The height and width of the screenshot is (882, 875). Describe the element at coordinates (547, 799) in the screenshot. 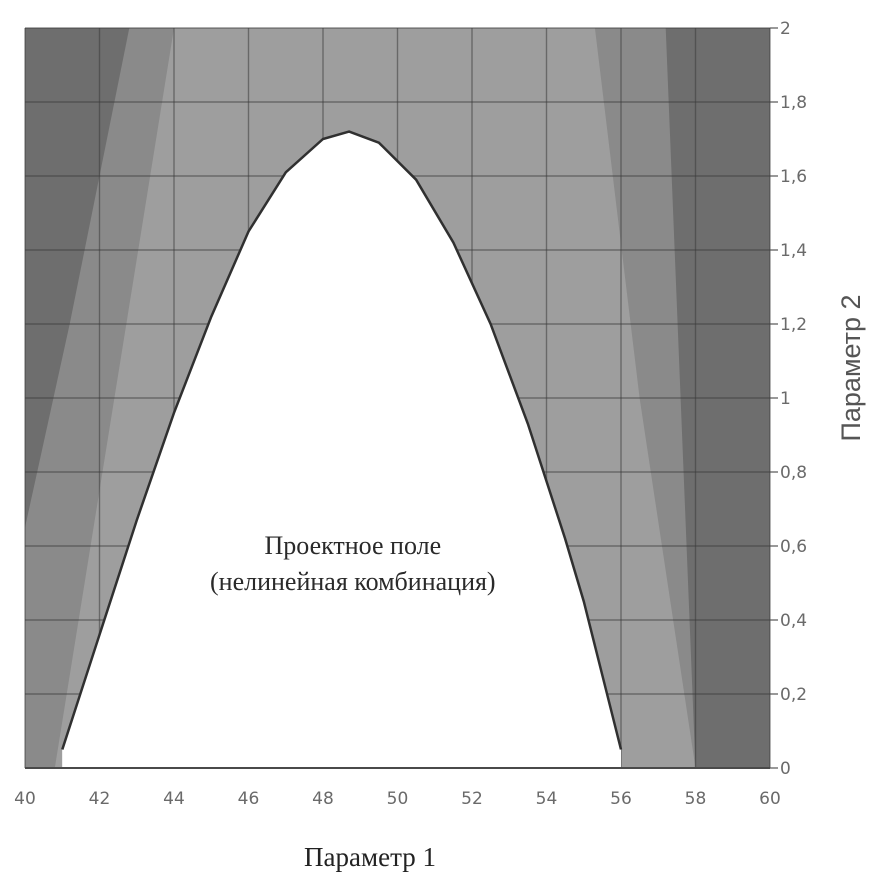

I see `x-tick-label: 54` at that location.